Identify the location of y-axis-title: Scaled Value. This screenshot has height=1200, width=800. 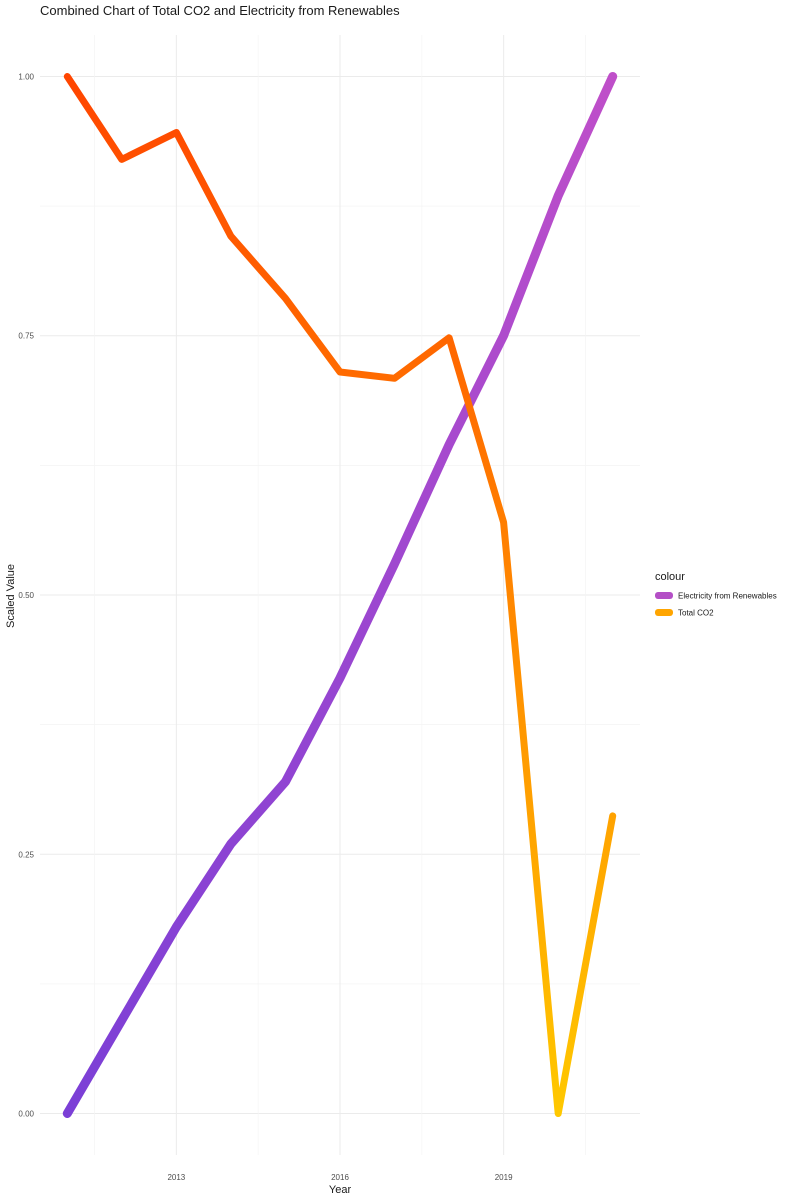
(11, 596).